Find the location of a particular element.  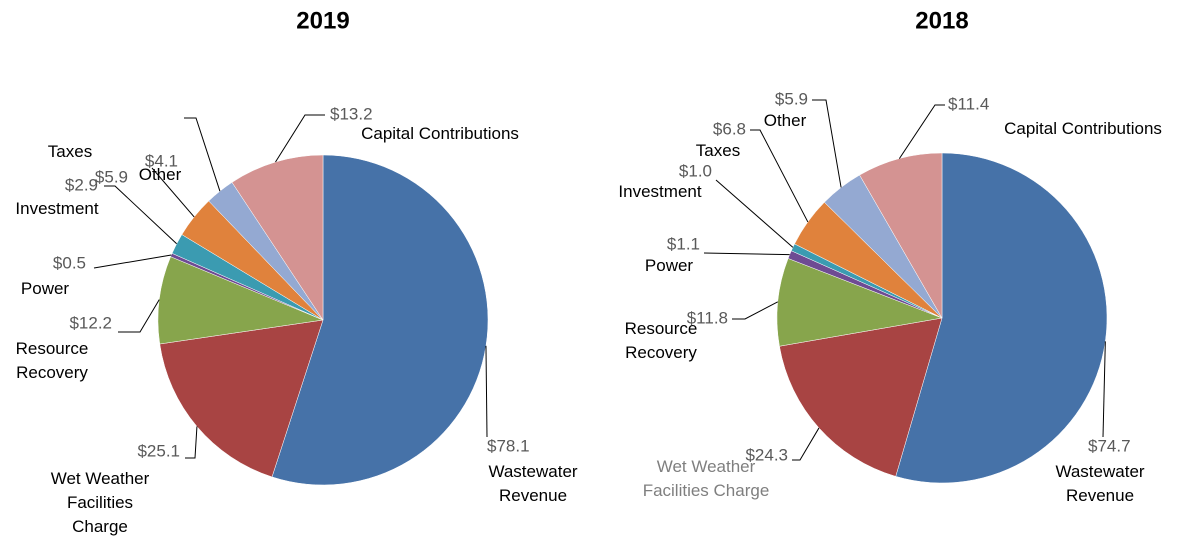

data-label: $0.5 is located at coordinates (69, 262).